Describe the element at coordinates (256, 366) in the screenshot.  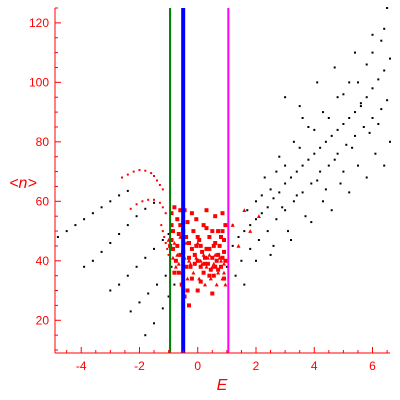
I see `x-tick-label: 2` at that location.